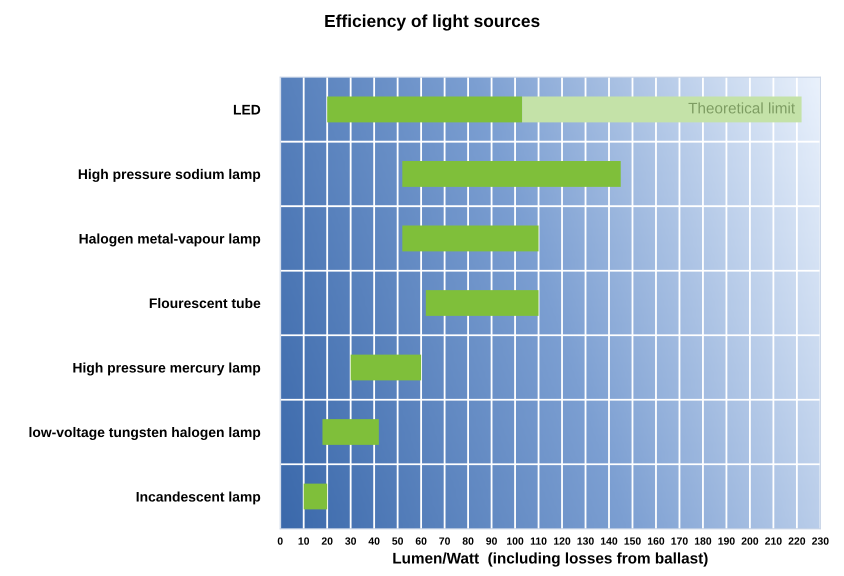 This screenshot has height=576, width=844. I want to click on x-tick-label: 140, so click(609, 541).